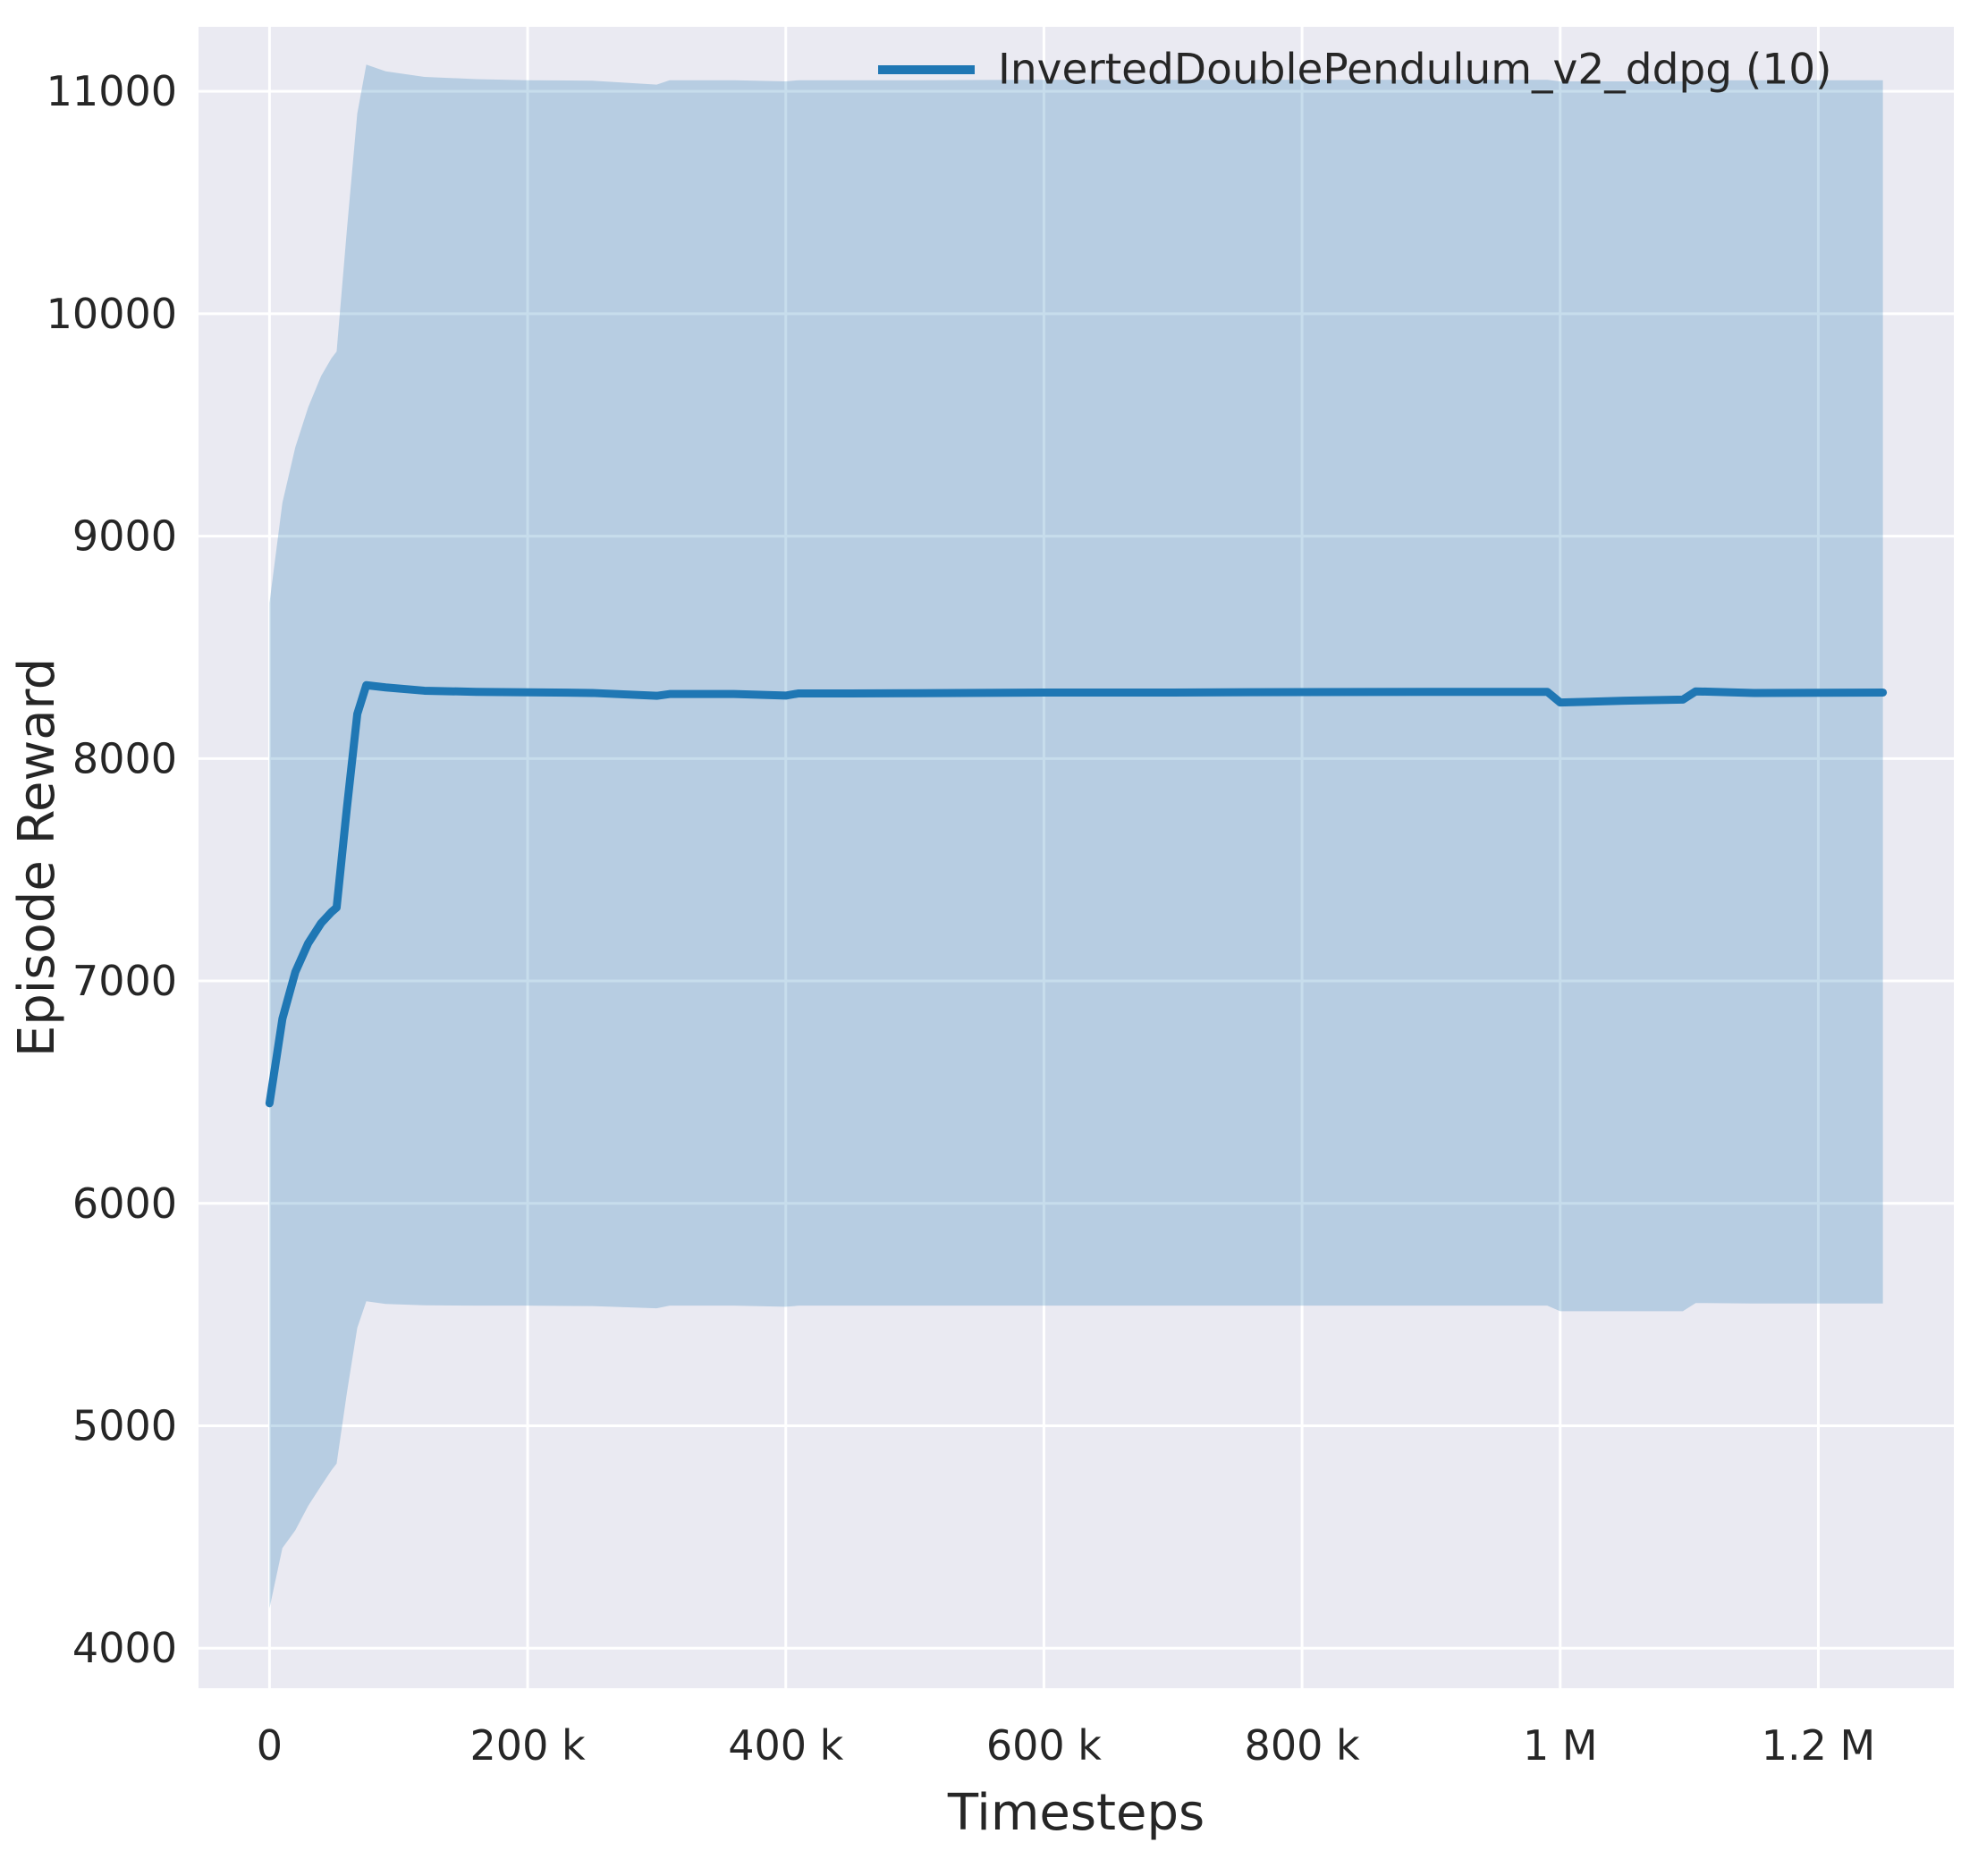 This screenshot has height=1876, width=1978. What do you see at coordinates (111, 314) in the screenshot?
I see `y-tick-label: 10000` at bounding box center [111, 314].